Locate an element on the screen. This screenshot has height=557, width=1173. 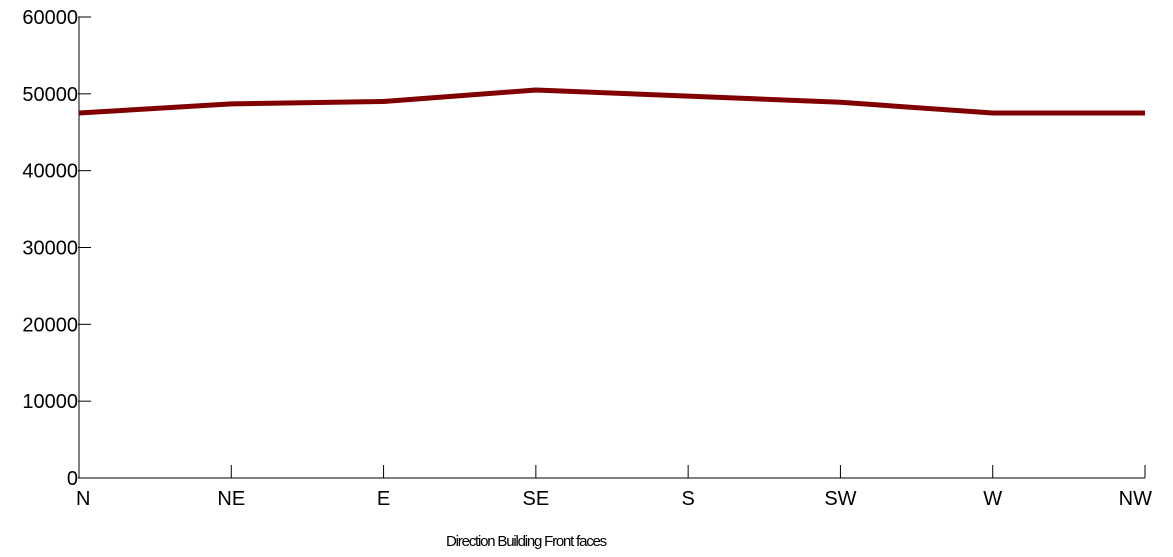
y-tick-label: 0 is located at coordinates (72, 479).